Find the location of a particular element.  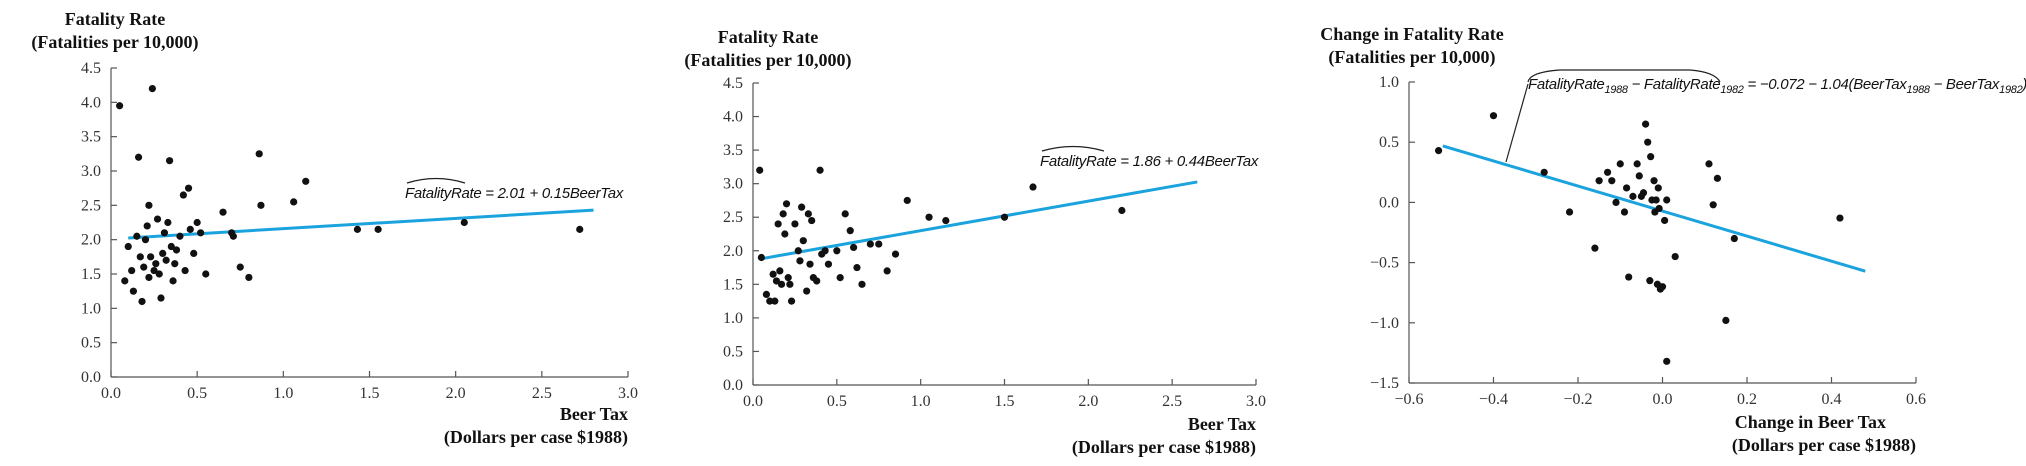

equation-rest: = 1.86 + 0.44BeerTax is located at coordinates (1187, 161).